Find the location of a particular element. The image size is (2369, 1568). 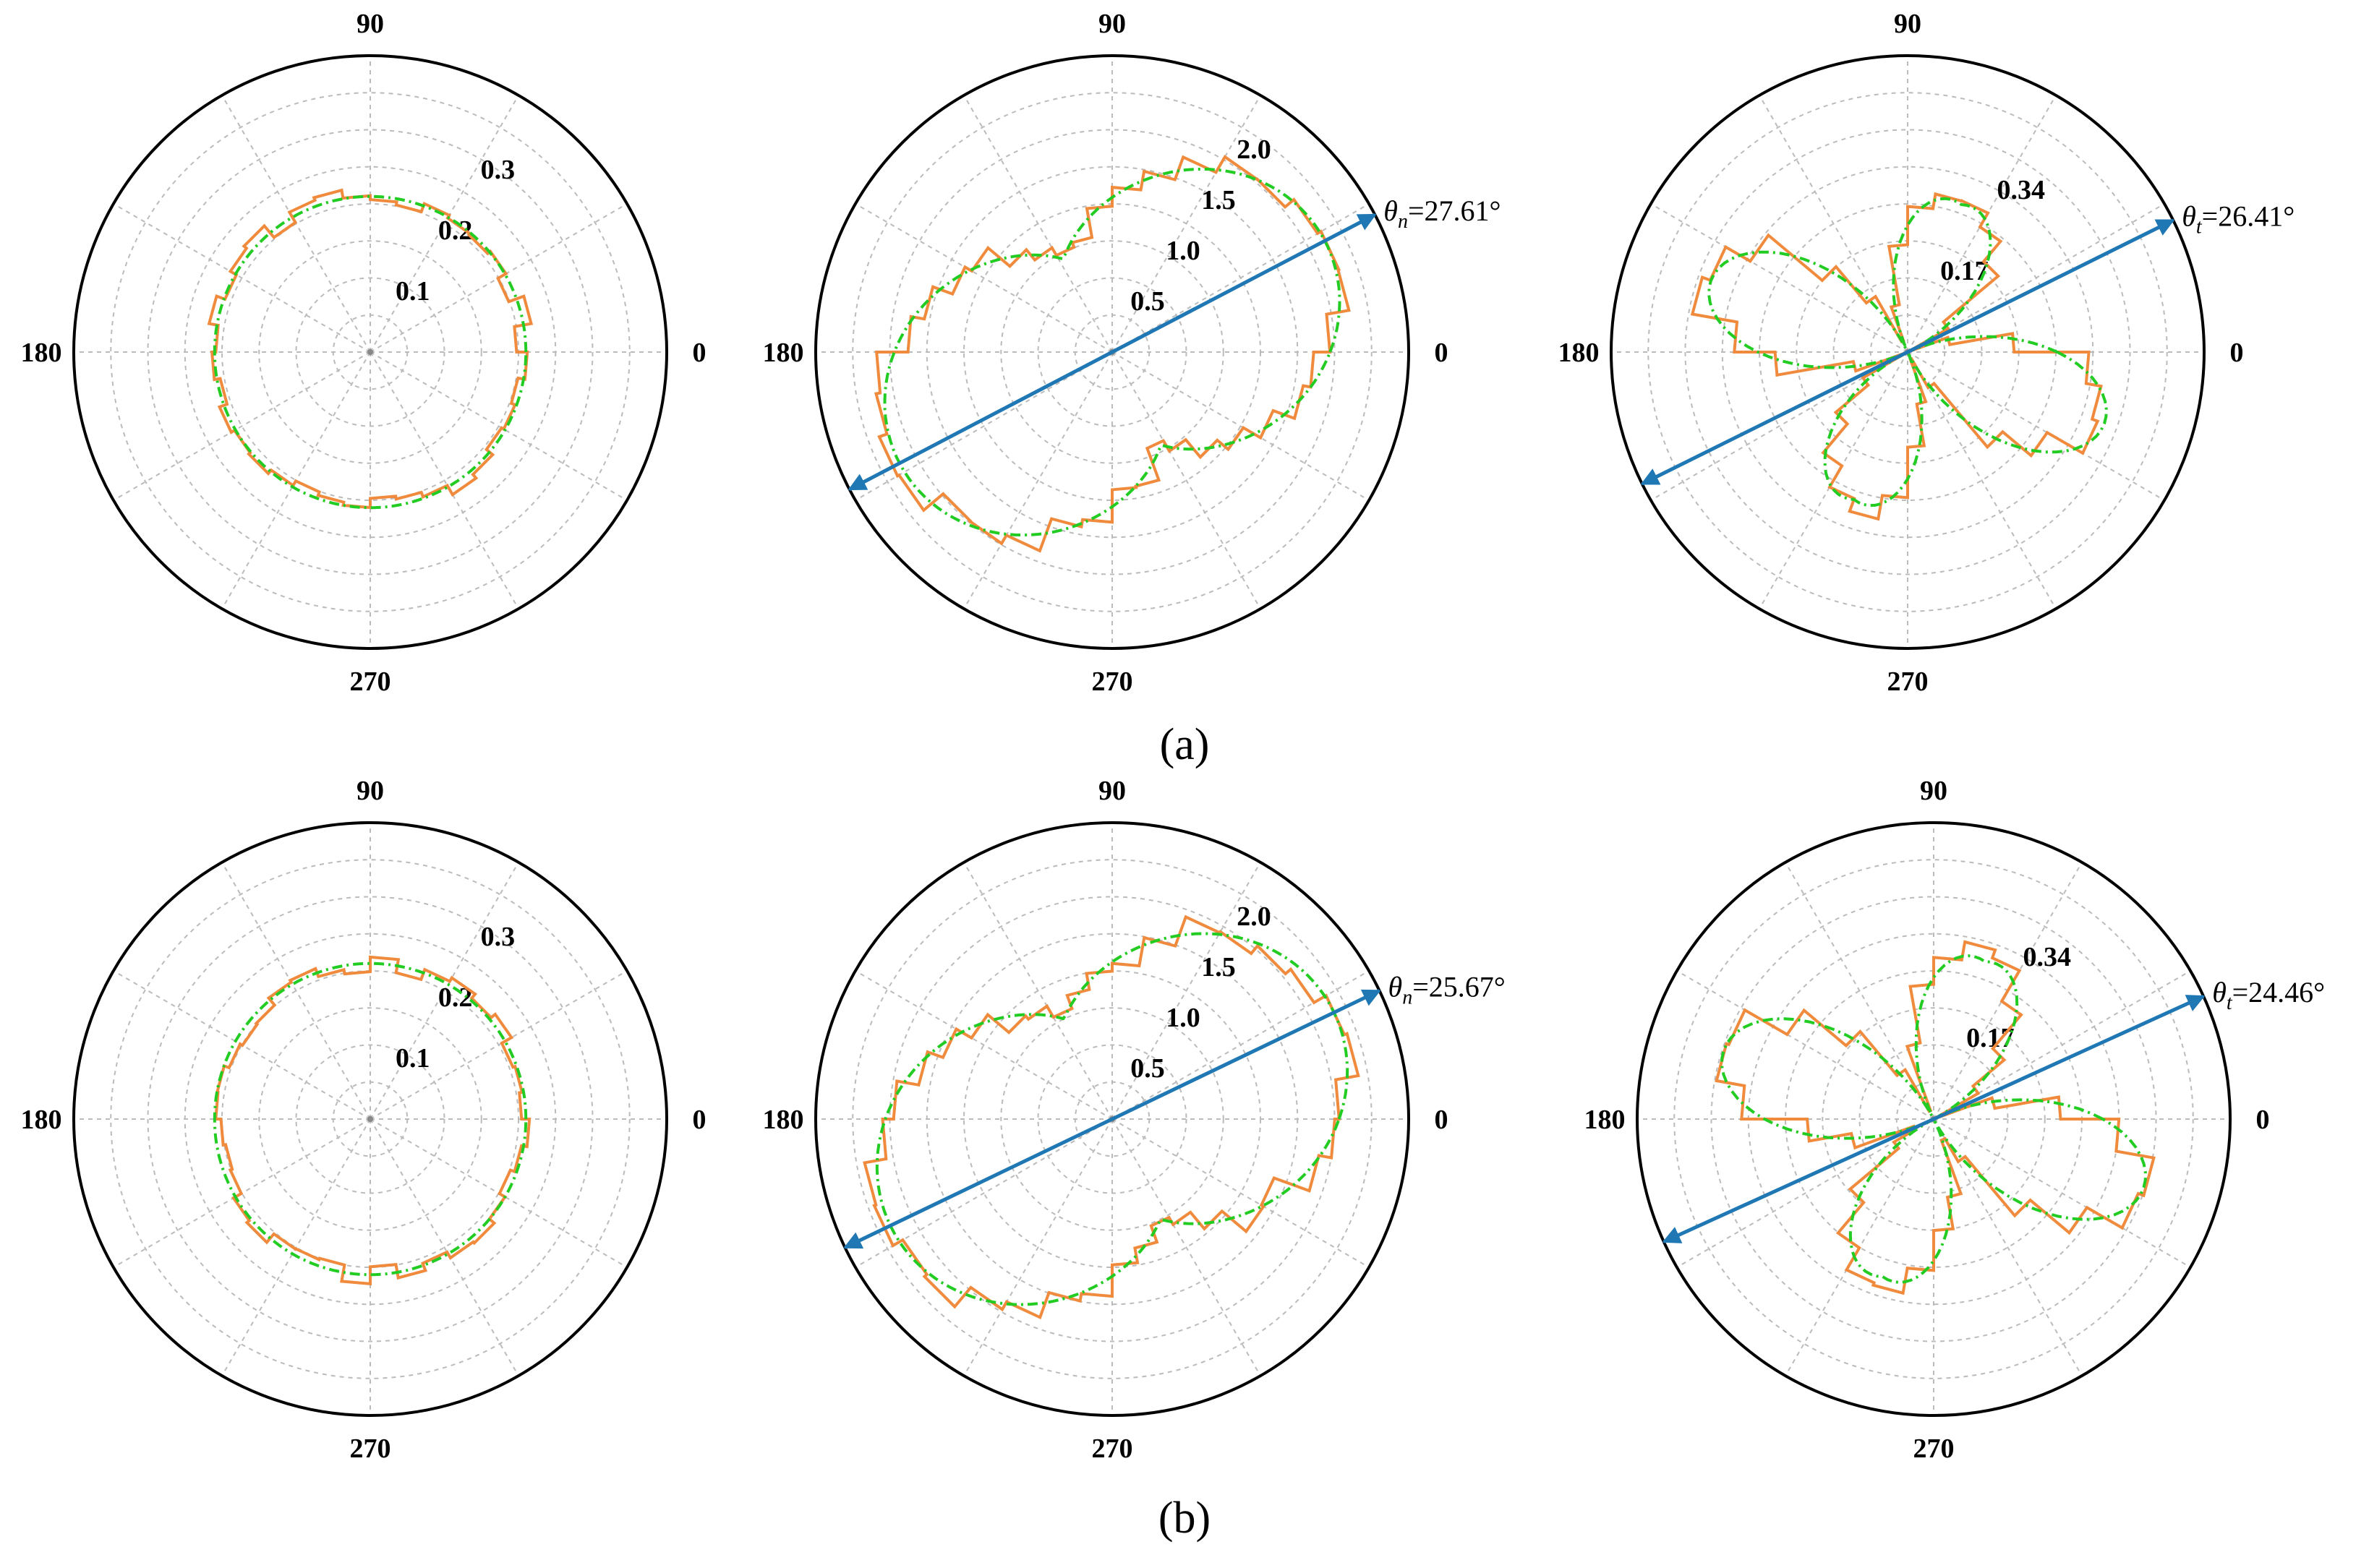

polar-plot-5: 0 90 180 270 0.51.01.52.0 θn=25.67° is located at coordinates (1134, 1120).